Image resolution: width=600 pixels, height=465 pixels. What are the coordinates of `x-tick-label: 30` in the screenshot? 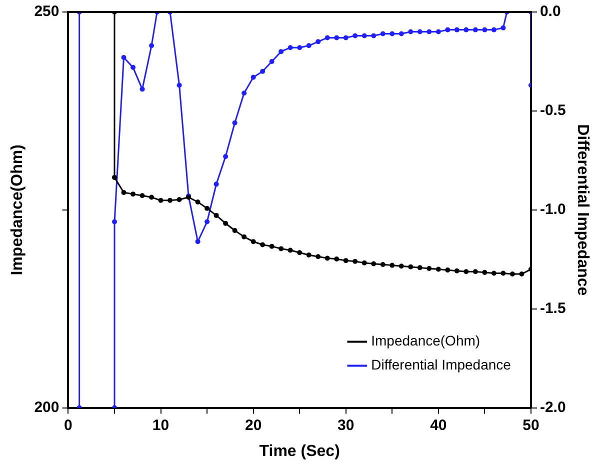 It's located at (346, 425).